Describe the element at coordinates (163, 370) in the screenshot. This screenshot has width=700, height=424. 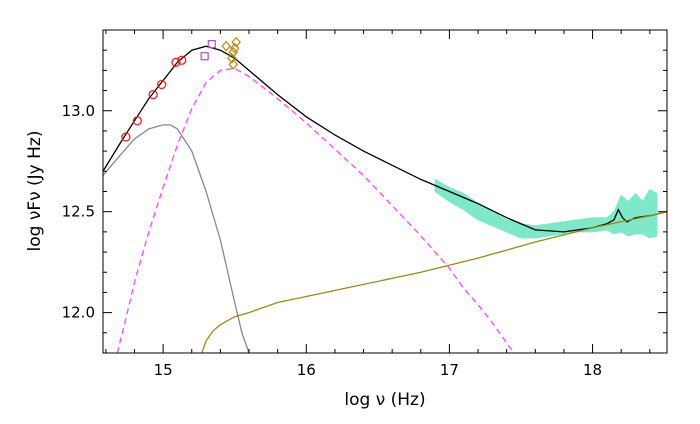
I see `x-tick-label: 15` at that location.